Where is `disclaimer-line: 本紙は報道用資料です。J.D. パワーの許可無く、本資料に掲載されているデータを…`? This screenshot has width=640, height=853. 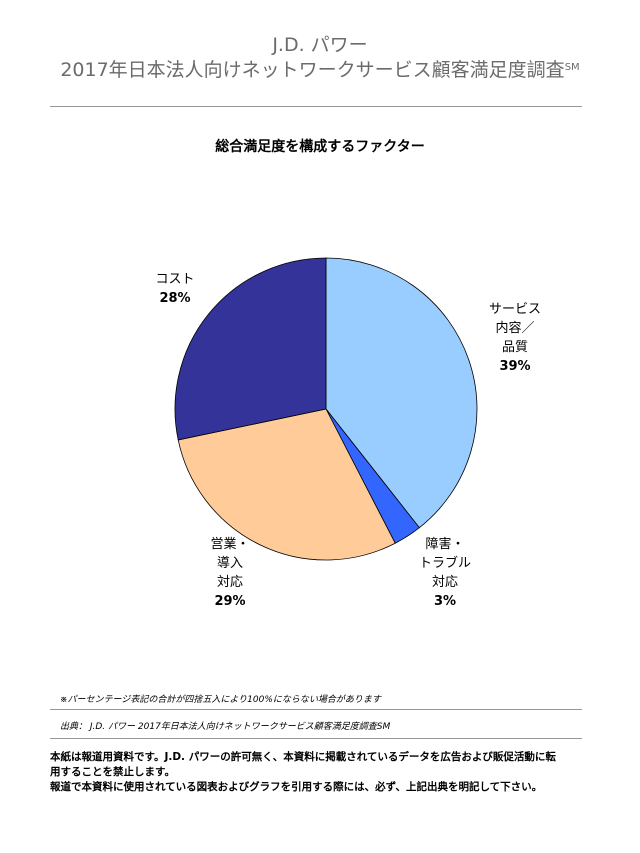 disclaimer-line: 本紙は報道用資料です。J.D. パワーの許可無く、本資料に掲載されているデータを… is located at coordinates (303, 757).